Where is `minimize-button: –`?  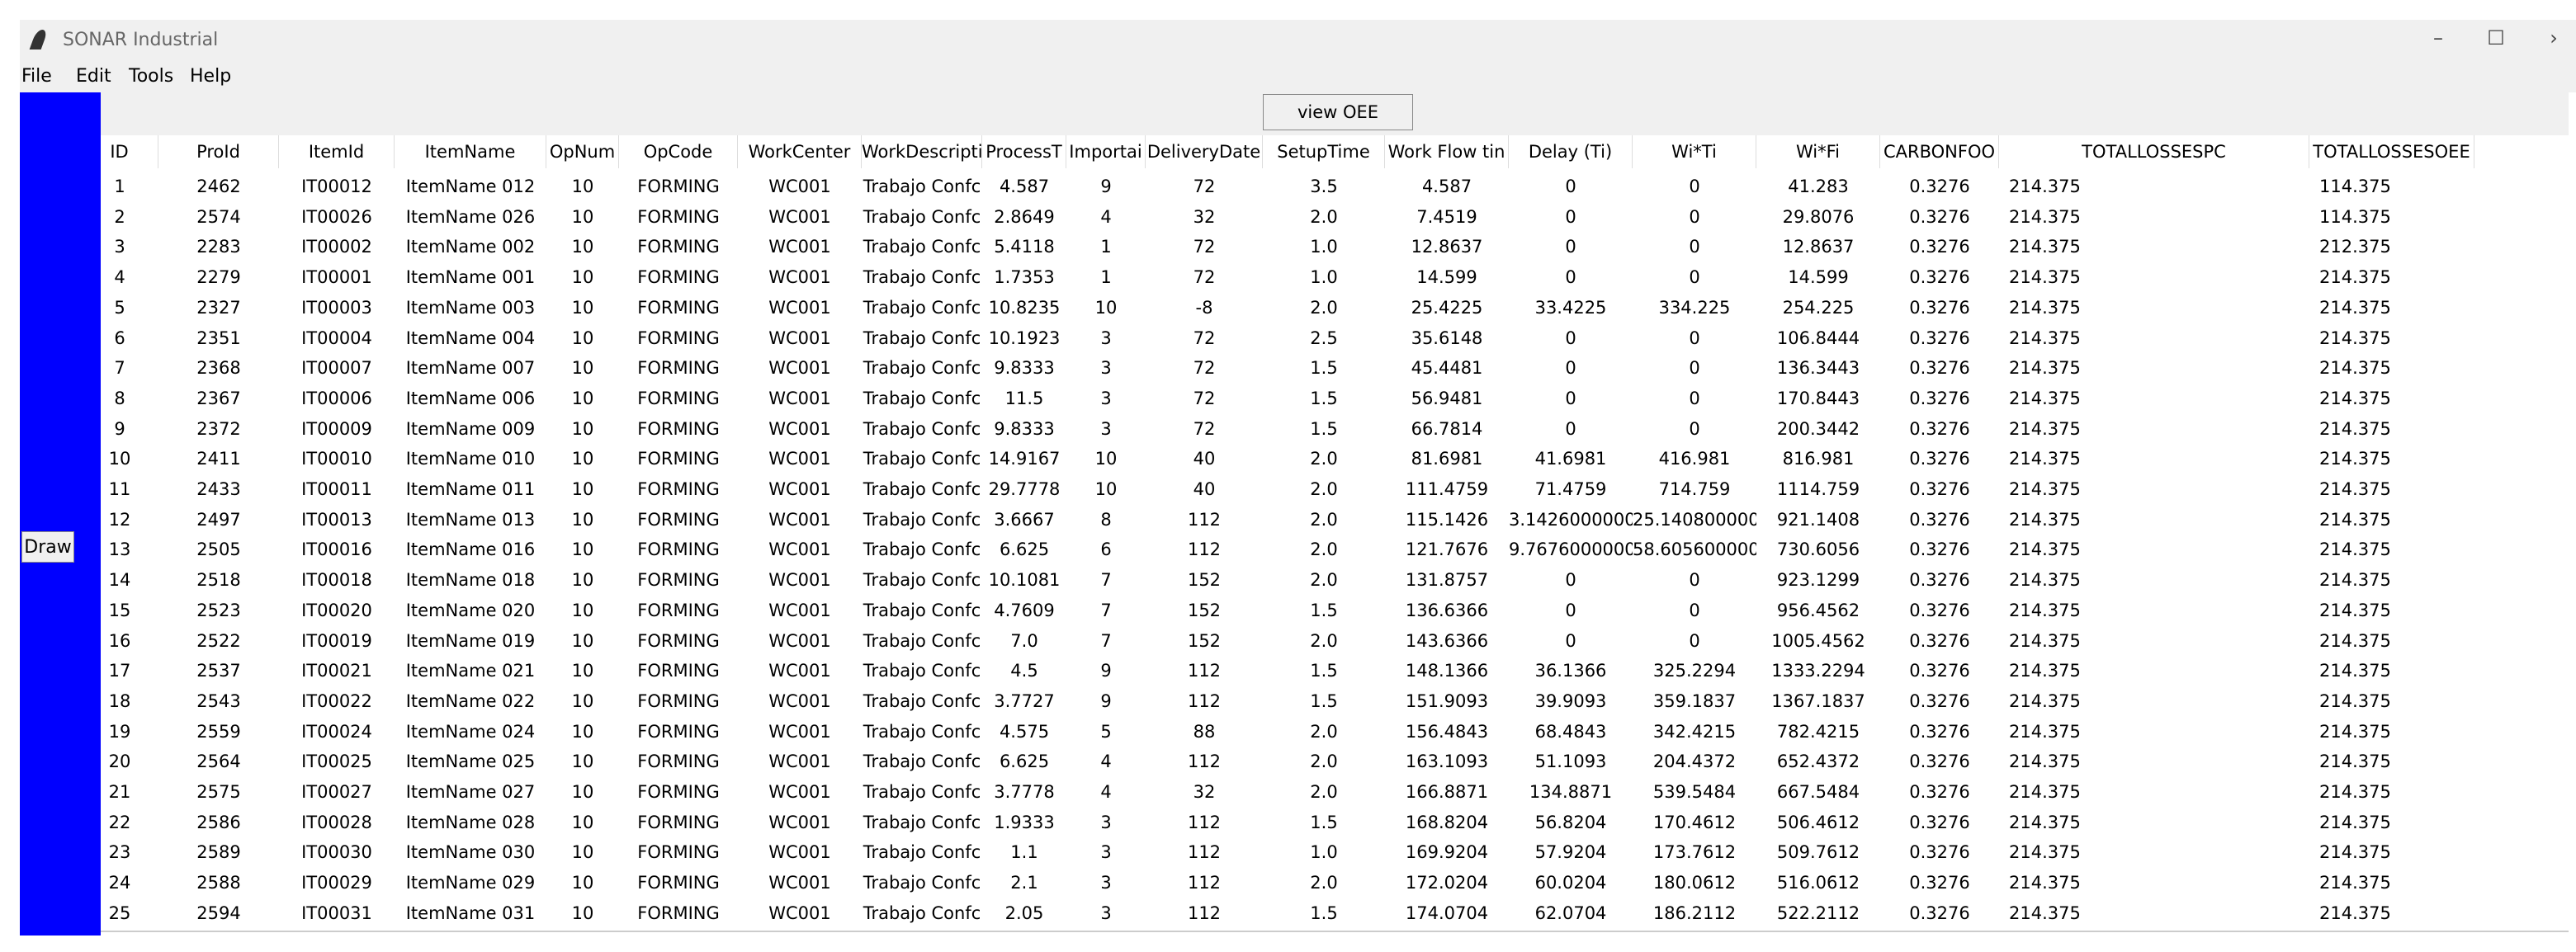 minimize-button: – is located at coordinates (2438, 37).